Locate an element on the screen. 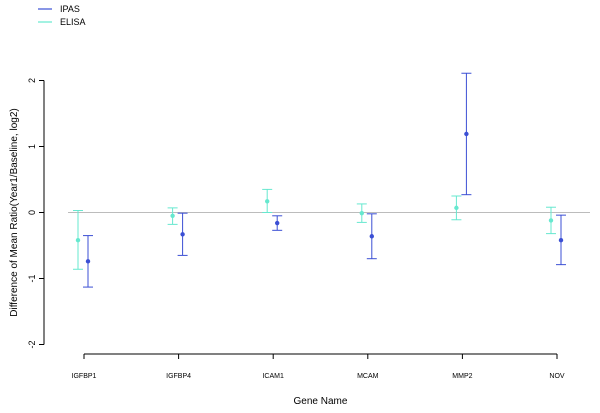 The height and width of the screenshot is (413, 600). ipas-mmp2-point is located at coordinates (466, 134).